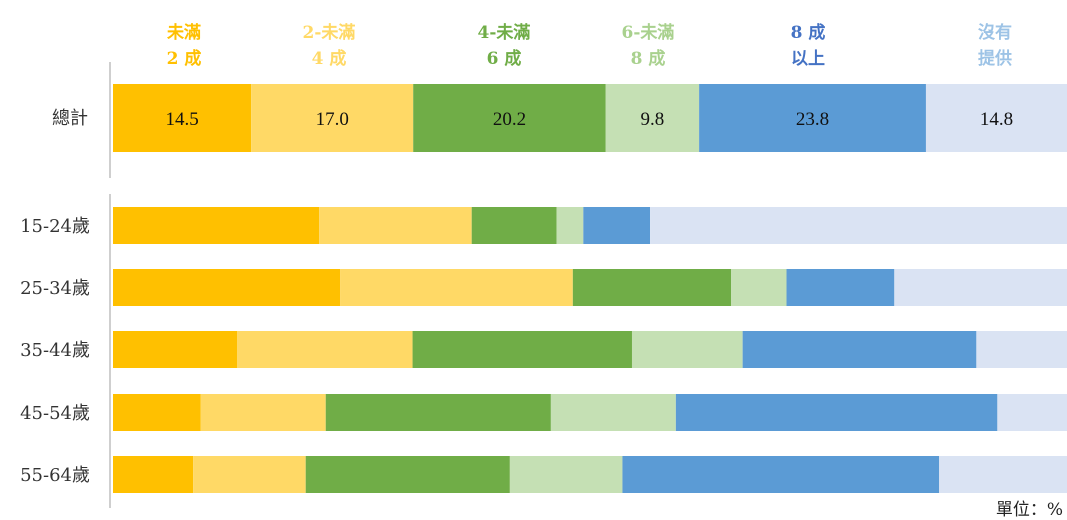 The height and width of the screenshot is (520, 1067). What do you see at coordinates (808, 32) in the screenshot?
I see `legend-label-5-line1: 8 成` at bounding box center [808, 32].